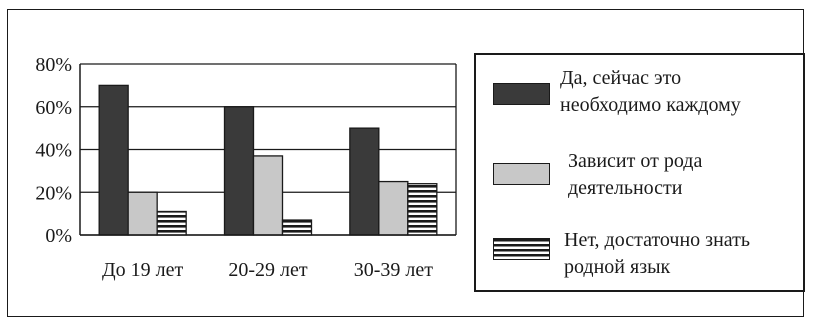 The width and height of the screenshot is (814, 327). I want to click on y-tick-label-1: 20%, so click(53, 193).